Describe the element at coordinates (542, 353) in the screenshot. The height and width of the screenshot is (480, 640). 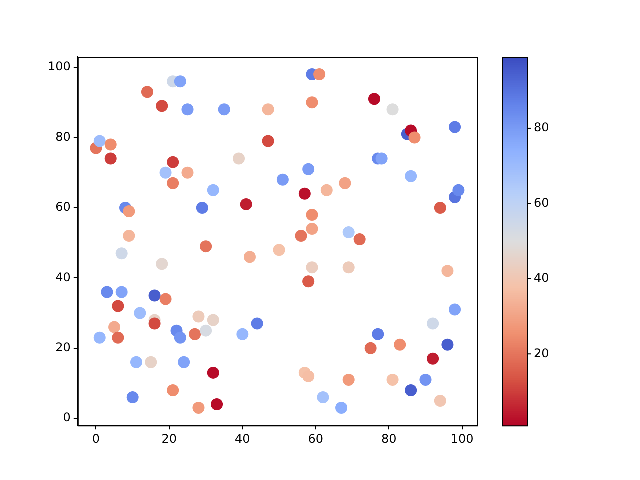
I see `color-bar-label: 20` at that location.